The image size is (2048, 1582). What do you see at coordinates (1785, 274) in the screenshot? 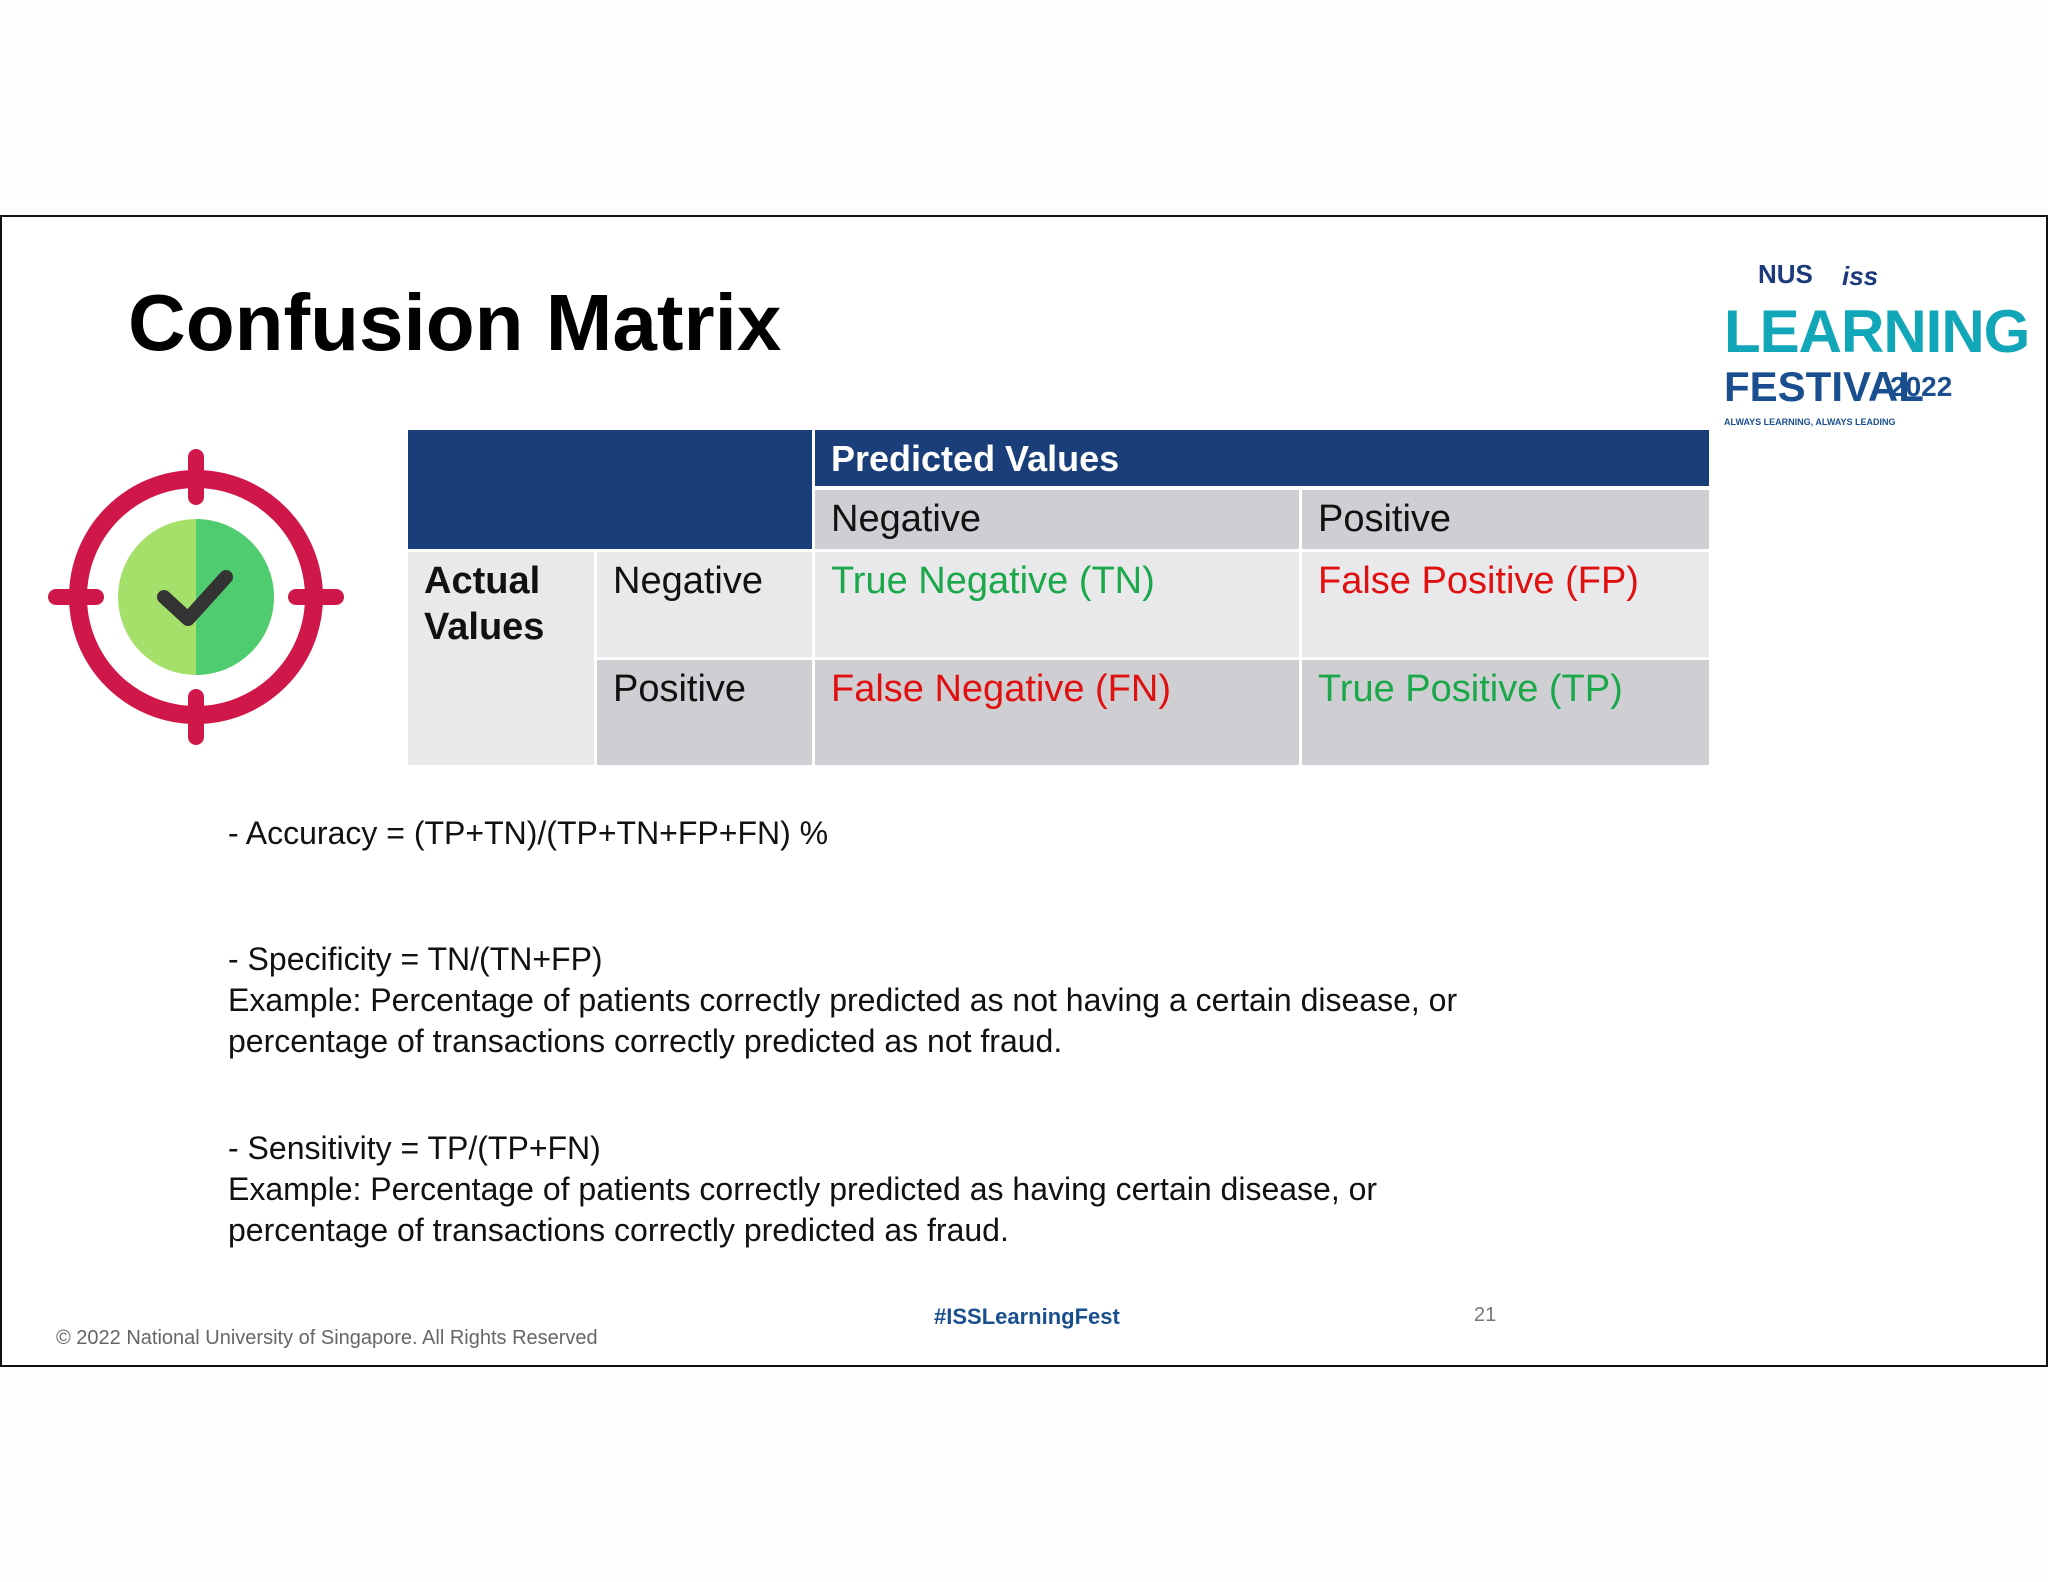
I see `logo-nus: NUS` at bounding box center [1785, 274].